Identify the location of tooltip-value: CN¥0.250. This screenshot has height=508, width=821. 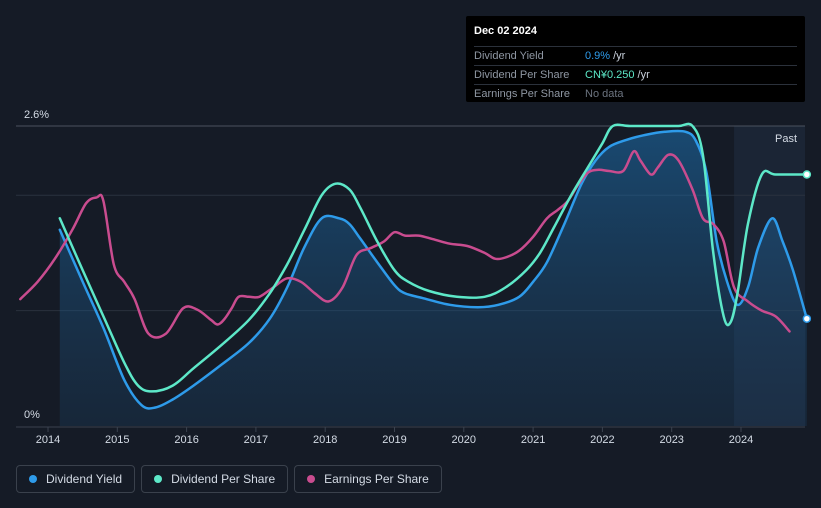
(610, 75).